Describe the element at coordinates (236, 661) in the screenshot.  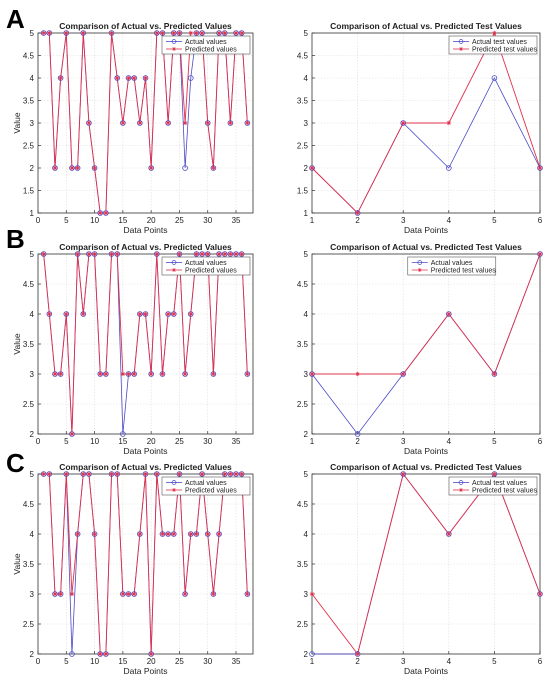
I see `x-tick-label: 35` at that location.